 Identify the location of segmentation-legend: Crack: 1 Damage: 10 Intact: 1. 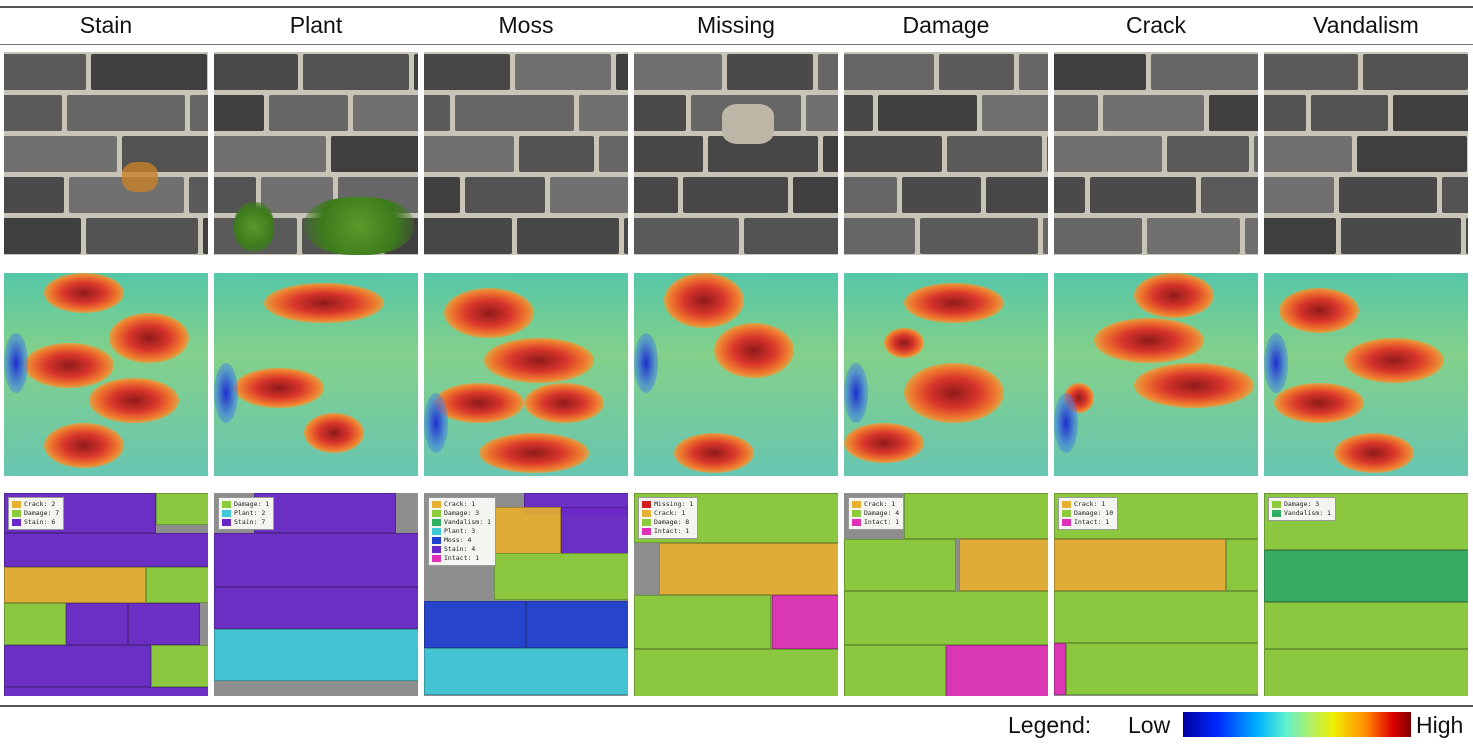
(1088, 513).